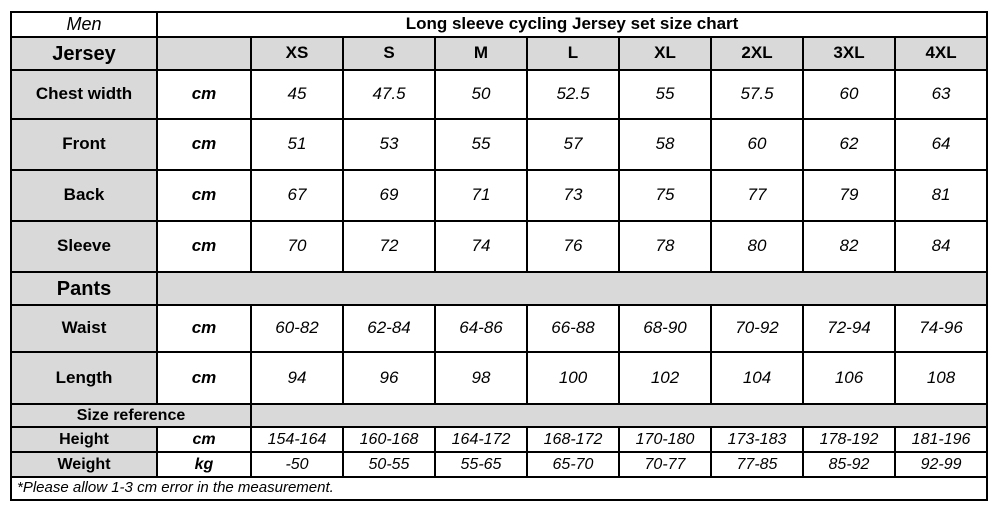 Image resolution: width=1000 pixels, height=524 pixels. I want to click on value-cell: 51, so click(297, 144).